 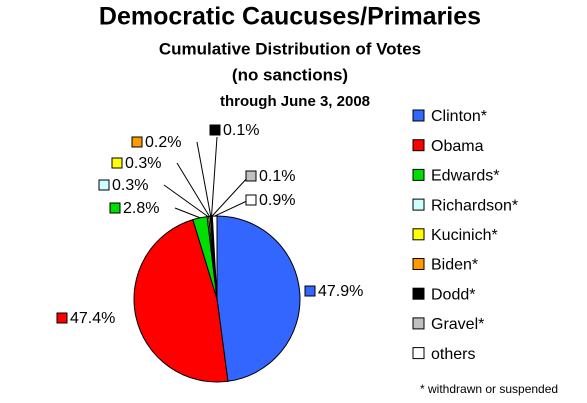 I want to click on footnote: * withdrawn or suspended, so click(x=489, y=389).